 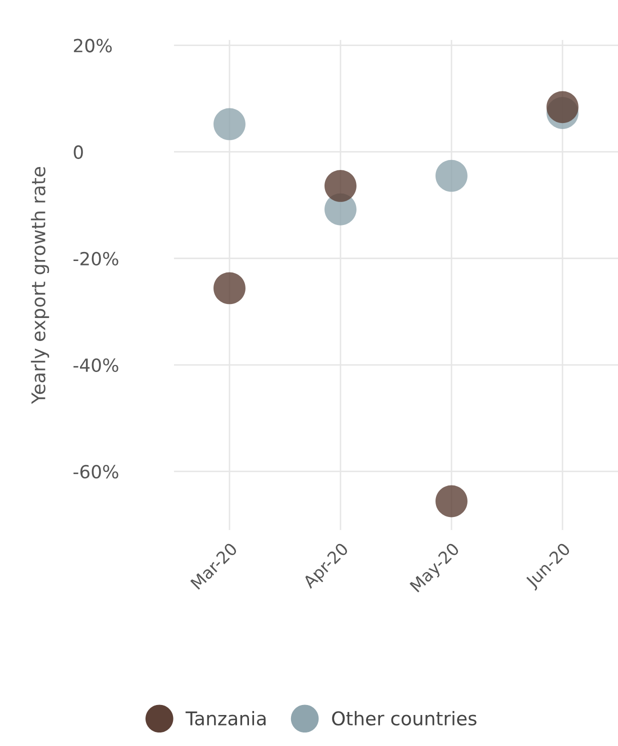 What do you see at coordinates (404, 718) in the screenshot?
I see `legend-label: Other countries` at bounding box center [404, 718].